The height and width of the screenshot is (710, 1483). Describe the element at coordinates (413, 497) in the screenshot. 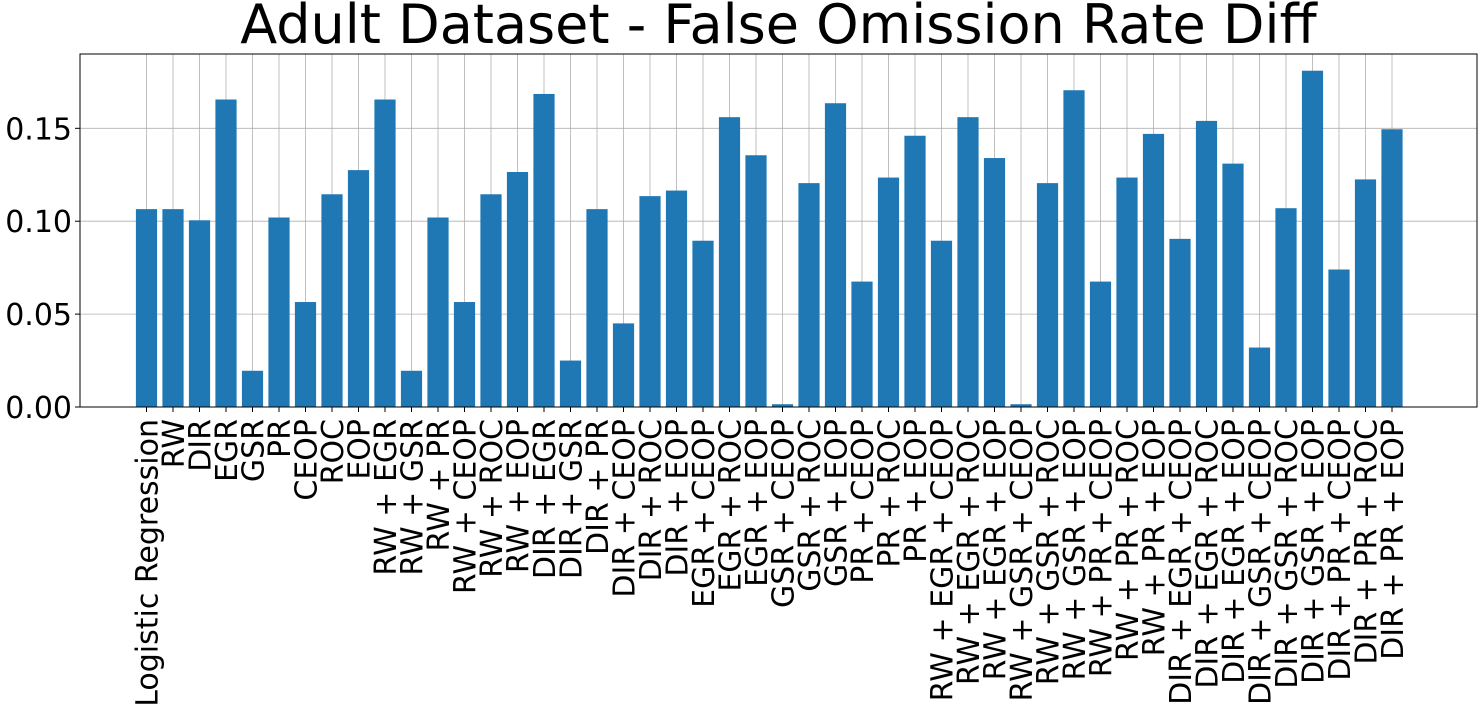

I see `x-tick-label: RW + GSR` at that location.